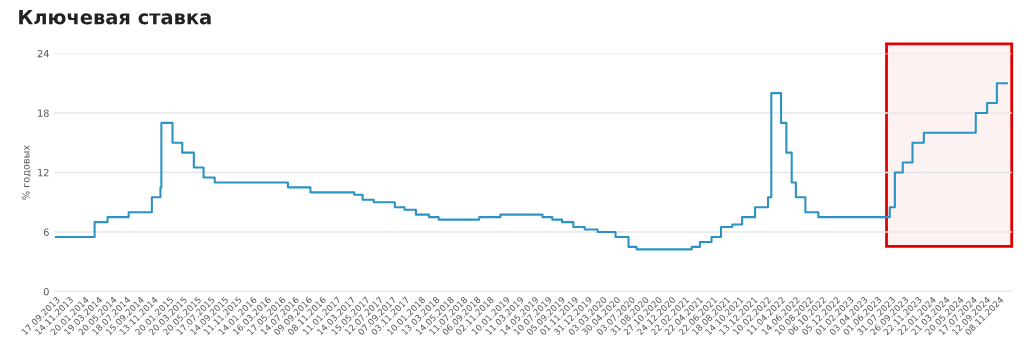 This screenshot has width=1024, height=345. Describe the element at coordinates (43, 53) in the screenshot. I see `y-tick-label: 24` at that location.